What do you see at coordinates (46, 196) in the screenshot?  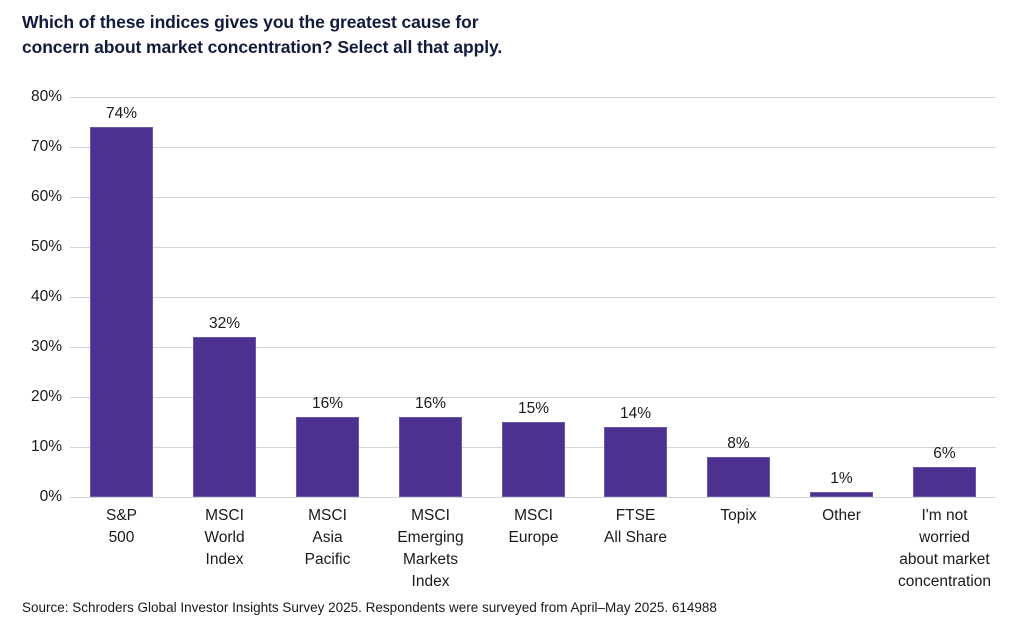 I see `y-axis-tick-label: 60%` at bounding box center [46, 196].